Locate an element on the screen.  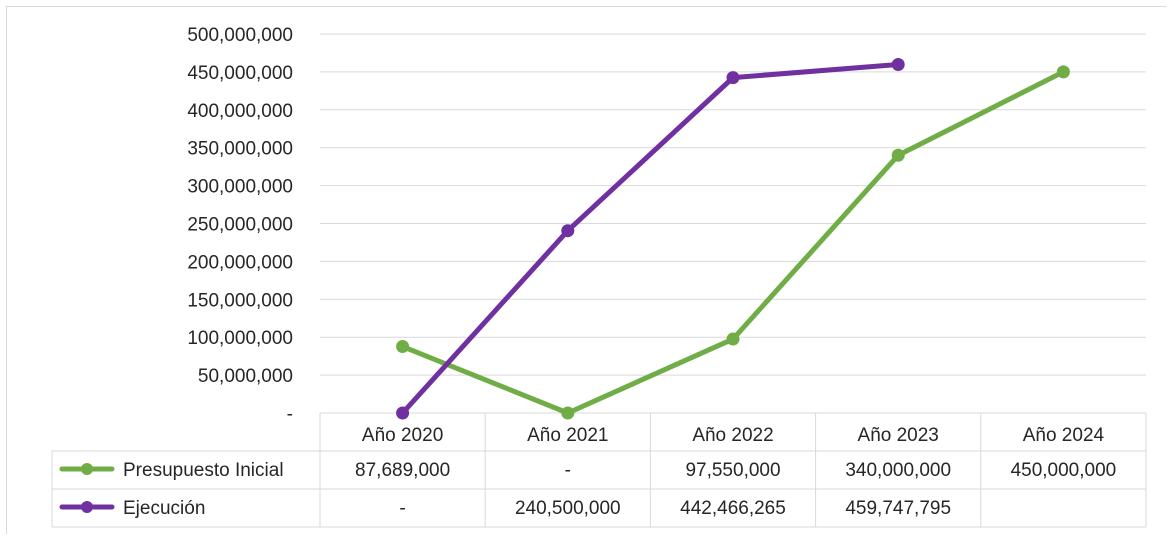
y-tick-label: 400,000,000 is located at coordinates (240, 111).